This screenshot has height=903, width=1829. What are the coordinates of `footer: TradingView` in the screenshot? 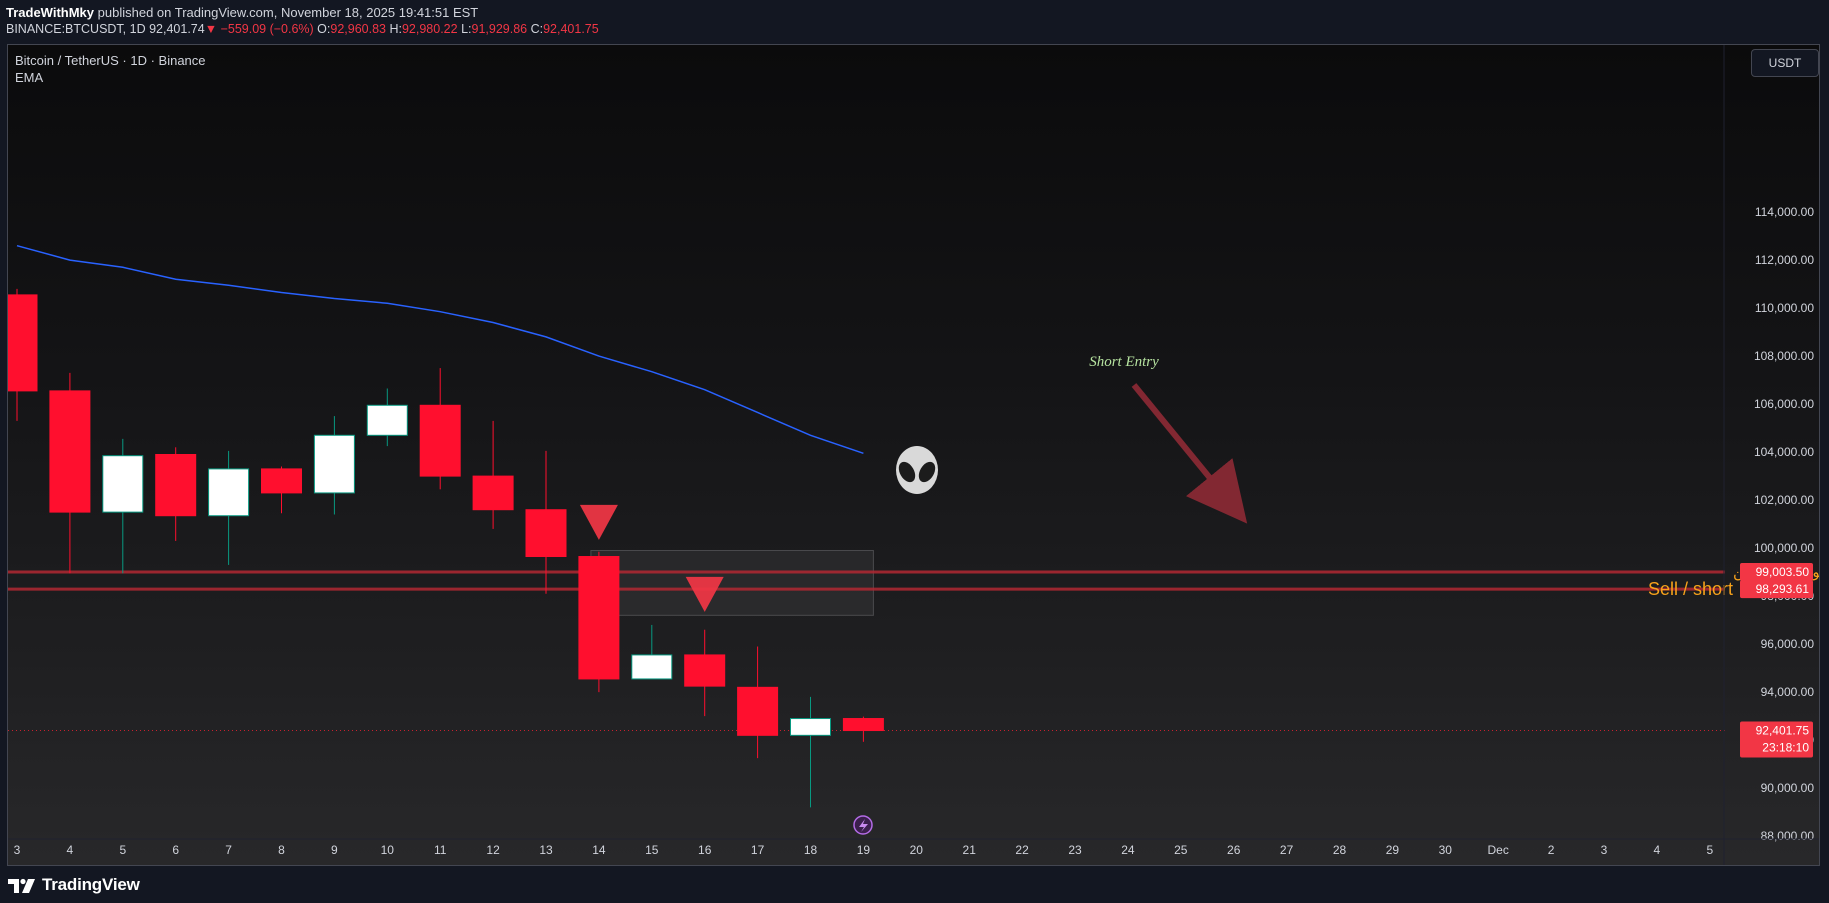 It's located at (914, 884).